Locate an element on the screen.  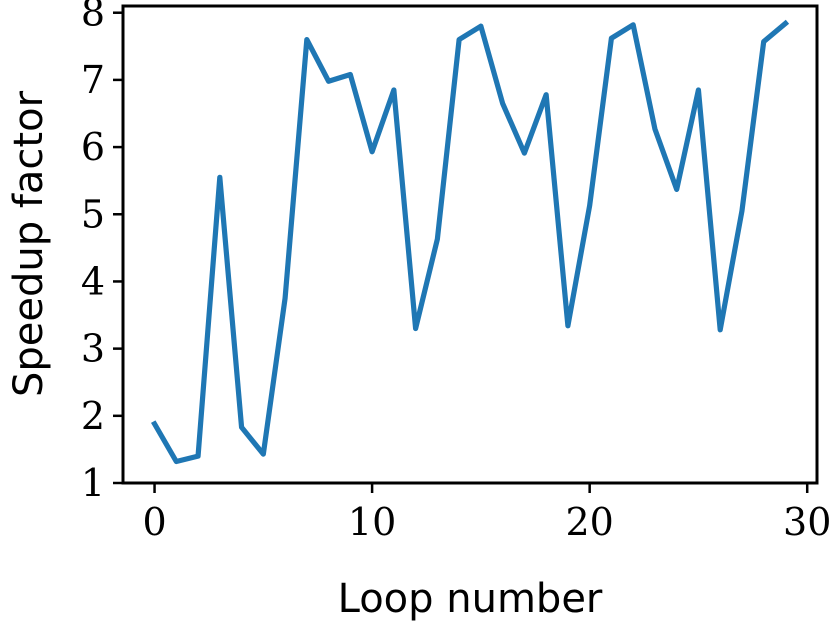
x-tick-label: 30 is located at coordinates (806, 522).